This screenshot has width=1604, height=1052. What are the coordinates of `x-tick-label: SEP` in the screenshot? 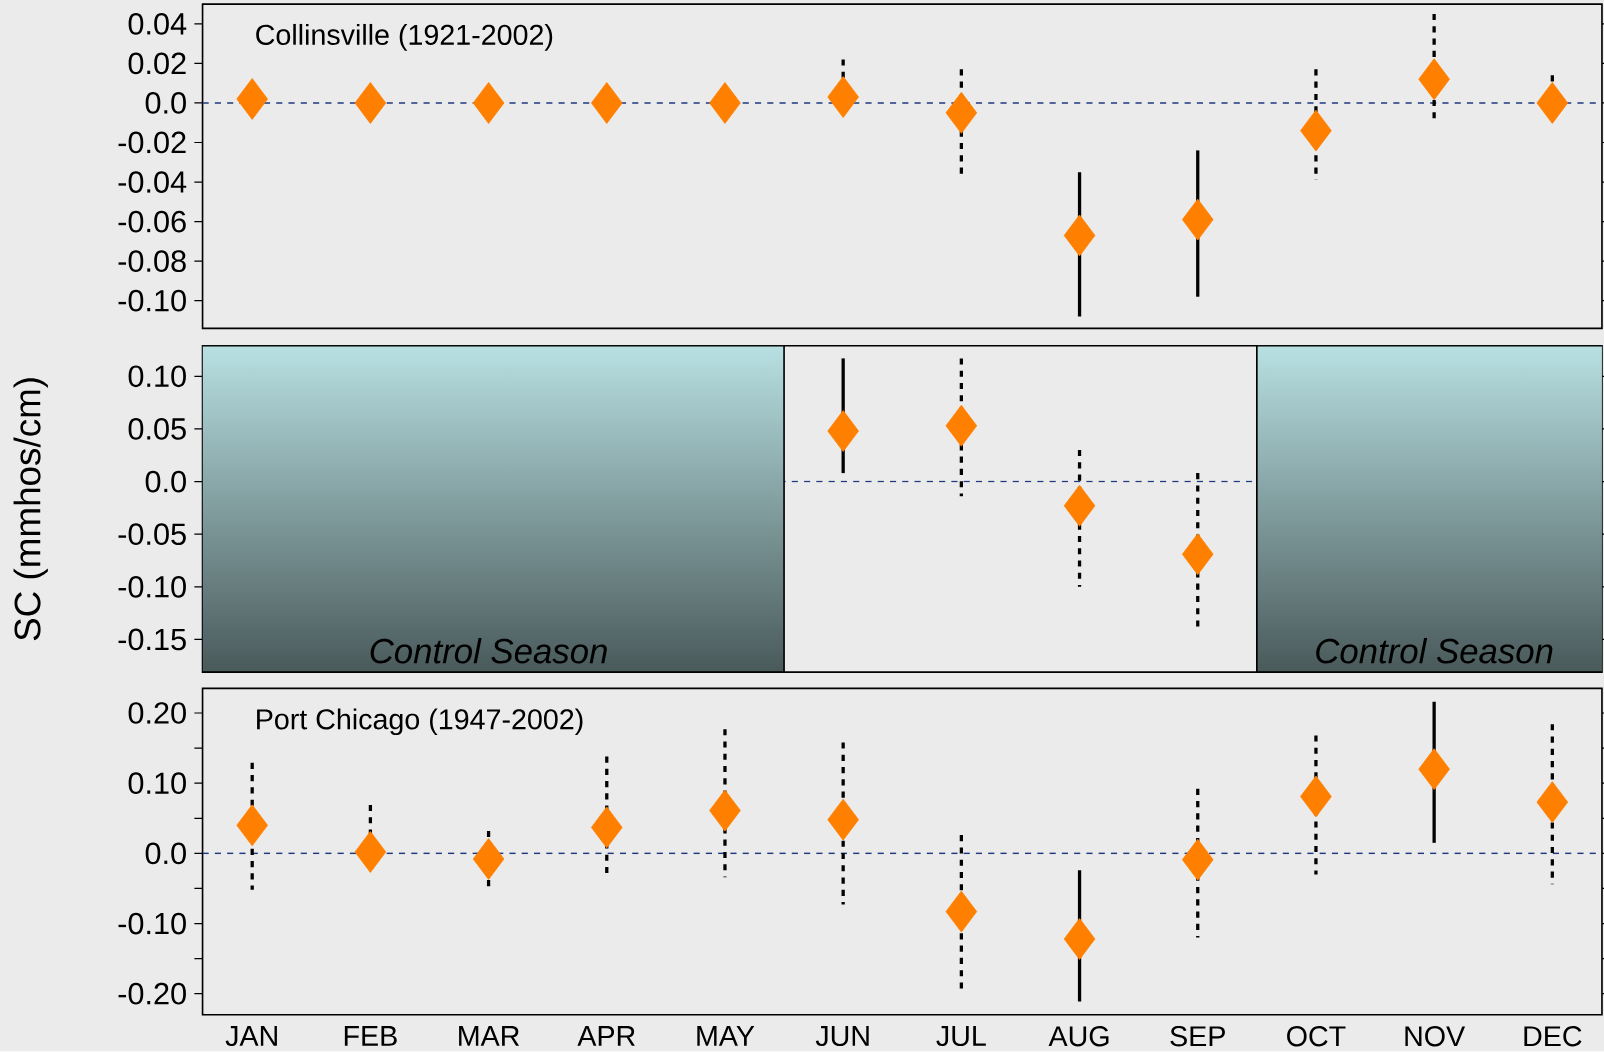 It's located at (1197, 1036).